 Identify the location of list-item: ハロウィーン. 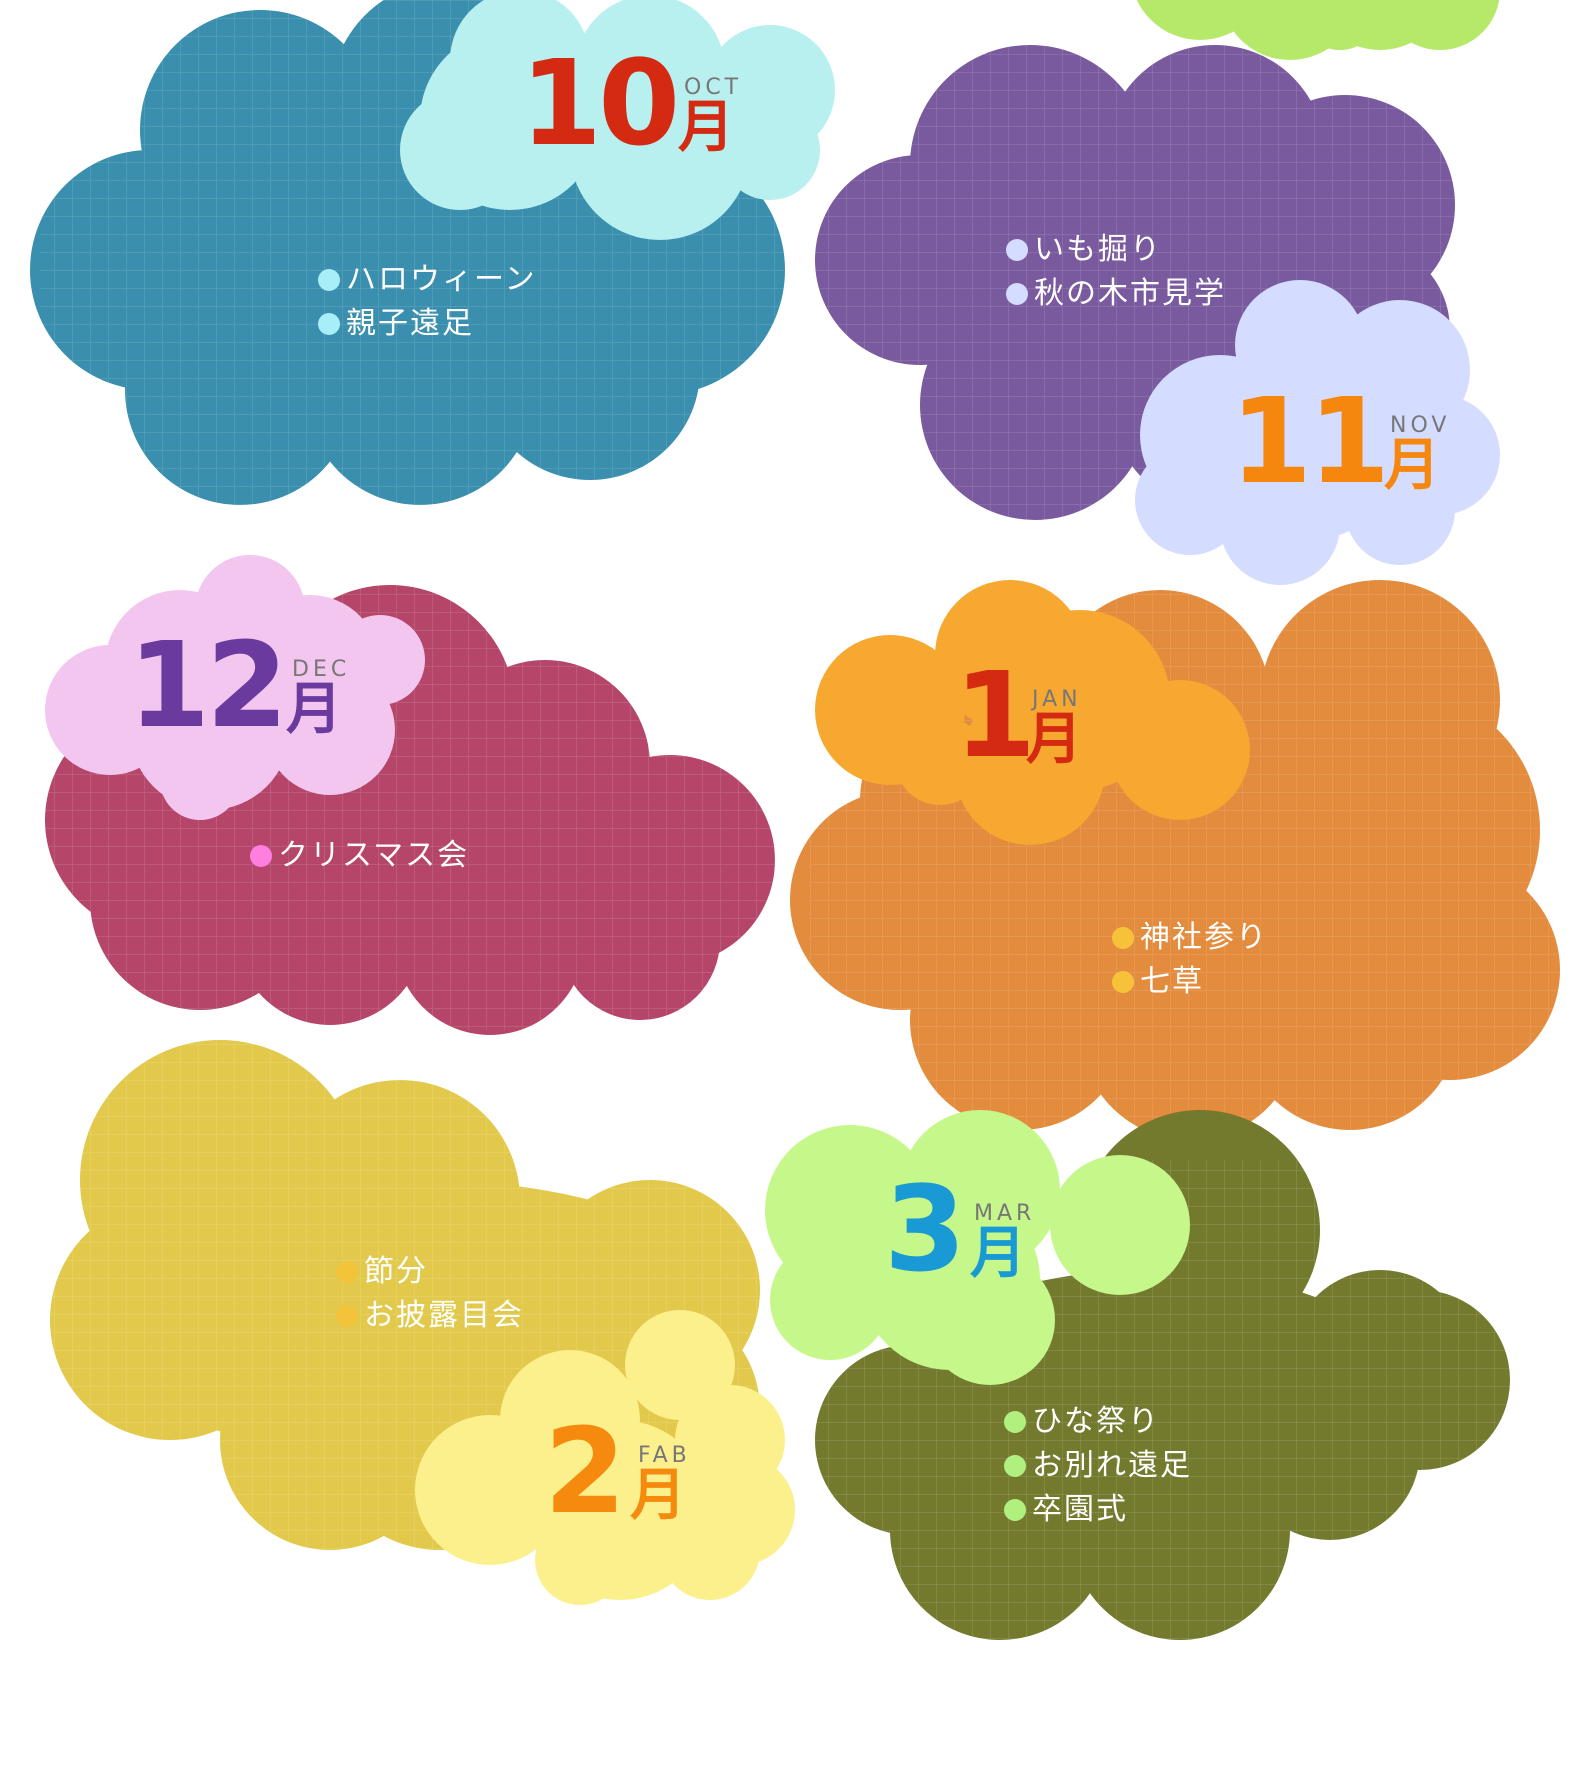
(427, 280).